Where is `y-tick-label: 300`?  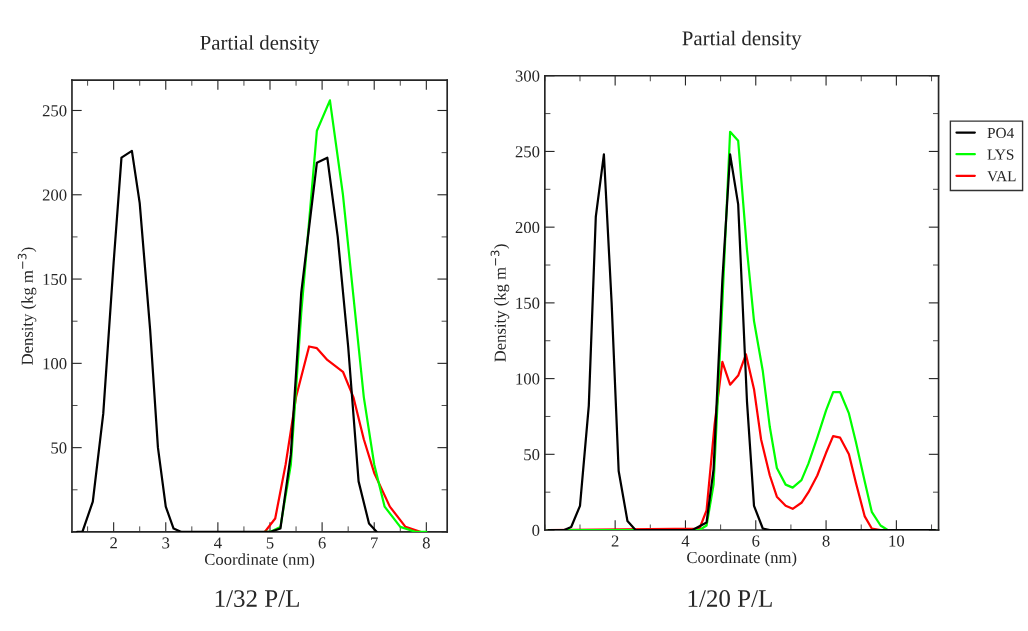
y-tick-label: 300 is located at coordinates (527, 76).